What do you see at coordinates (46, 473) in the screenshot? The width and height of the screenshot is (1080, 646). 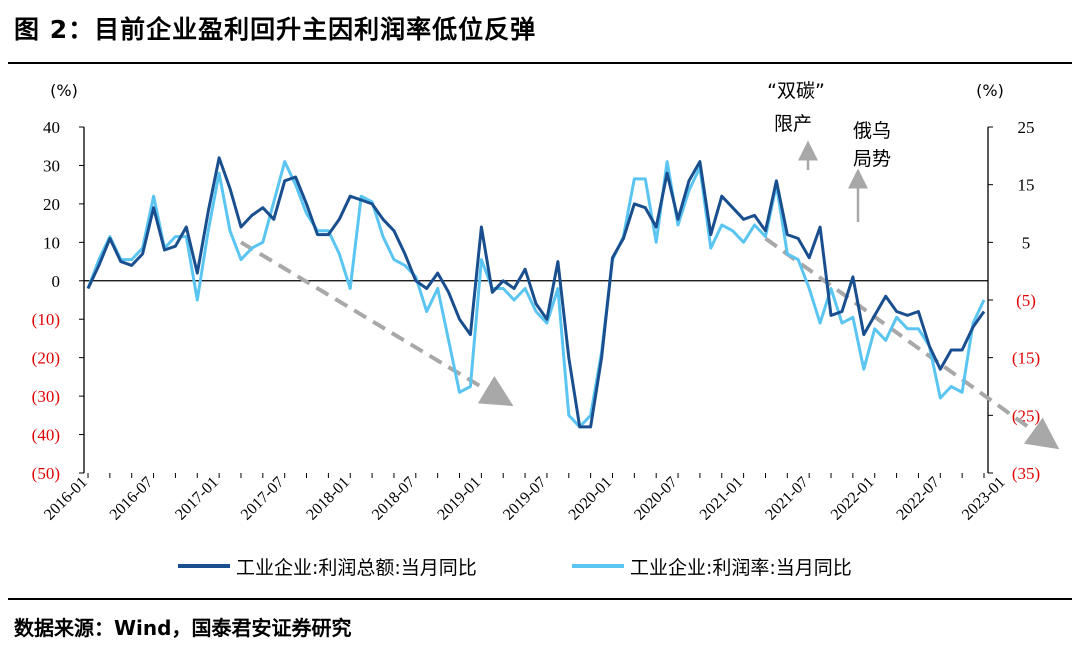 I see `left-tick-label: (50)` at bounding box center [46, 473].